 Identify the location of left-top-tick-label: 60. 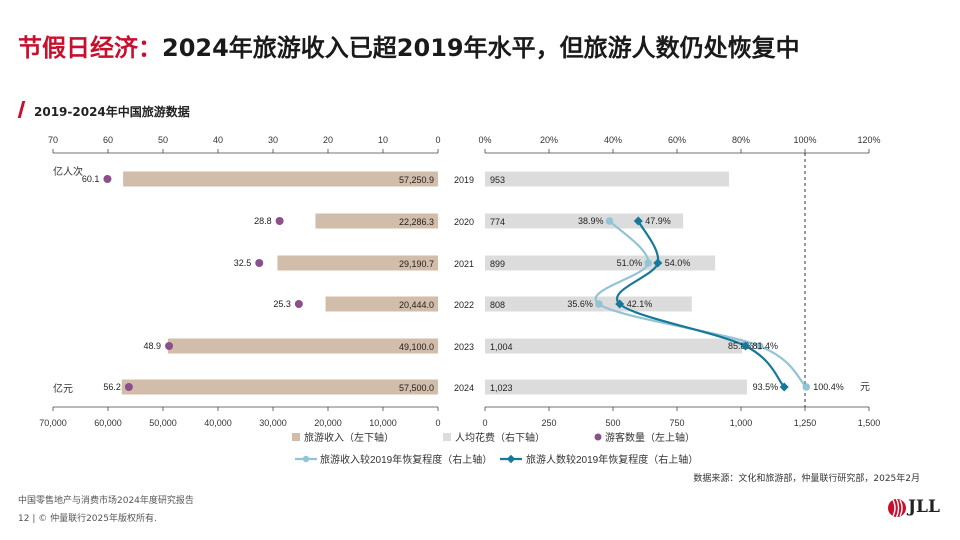
(108, 140).